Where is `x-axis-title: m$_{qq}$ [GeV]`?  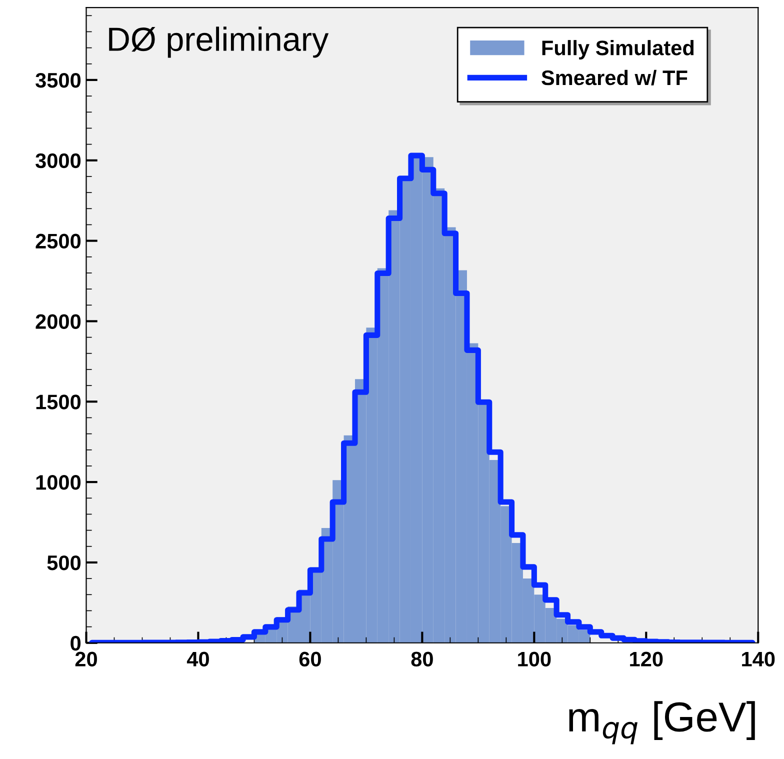
x-axis-title: m$_{qq}$ [GeV] is located at coordinates (662, 722).